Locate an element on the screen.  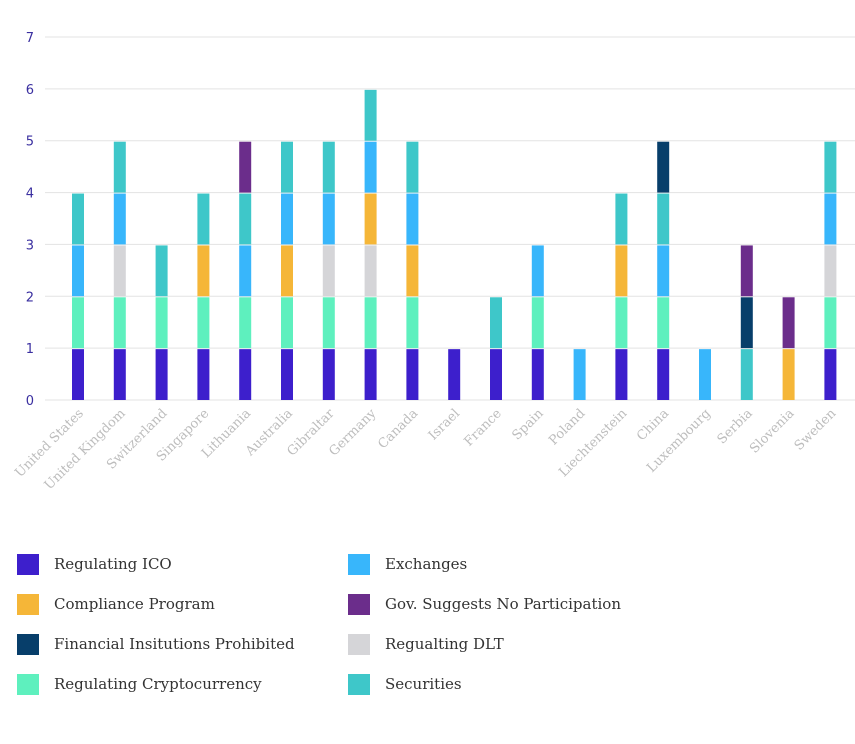
x-tick-label: Slovenia is located at coordinates (772, 431).